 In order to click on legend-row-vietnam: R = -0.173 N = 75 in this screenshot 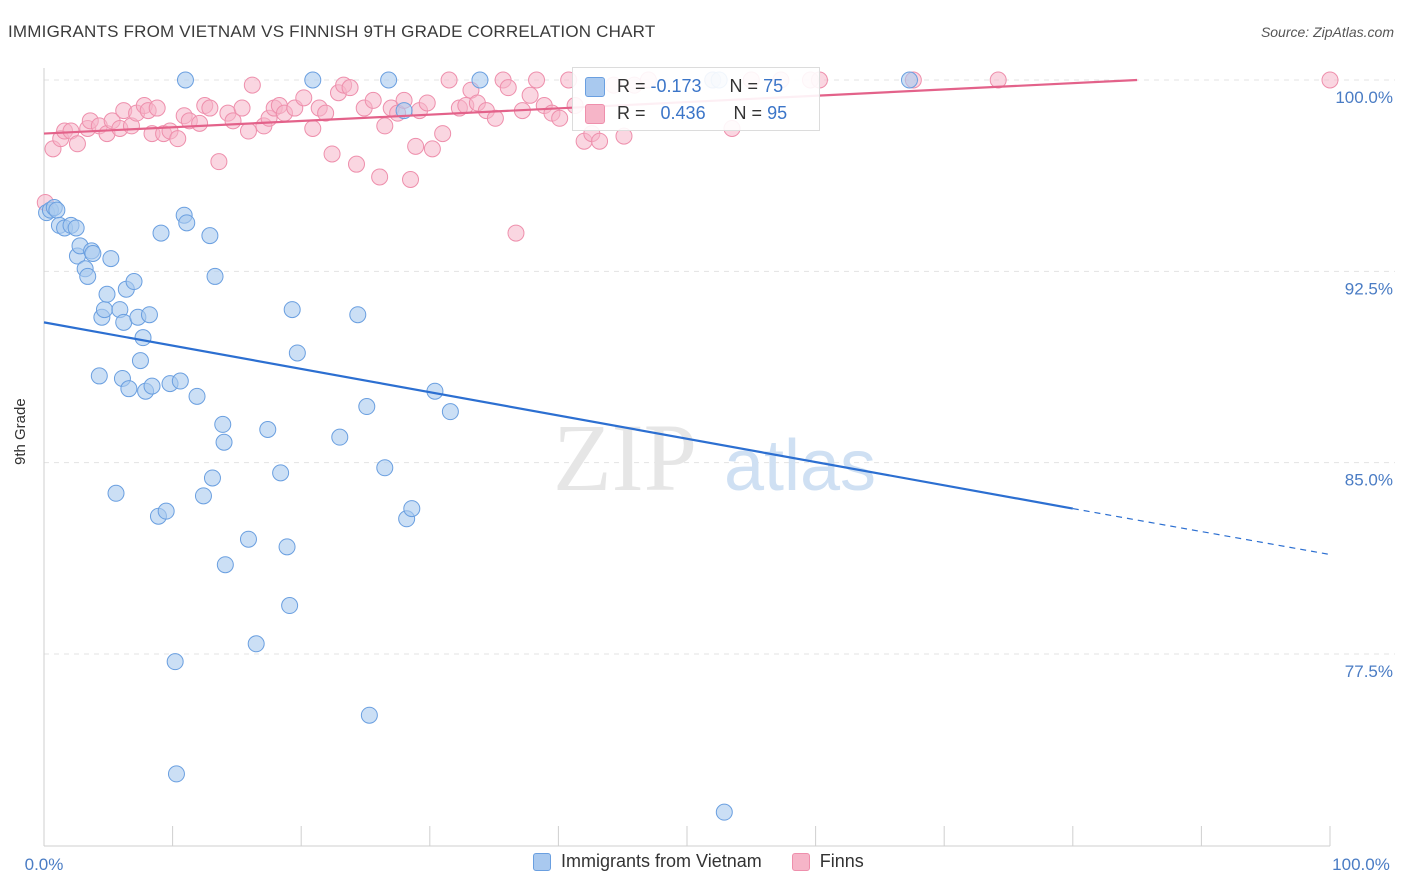, I will do `click(684, 86)`.